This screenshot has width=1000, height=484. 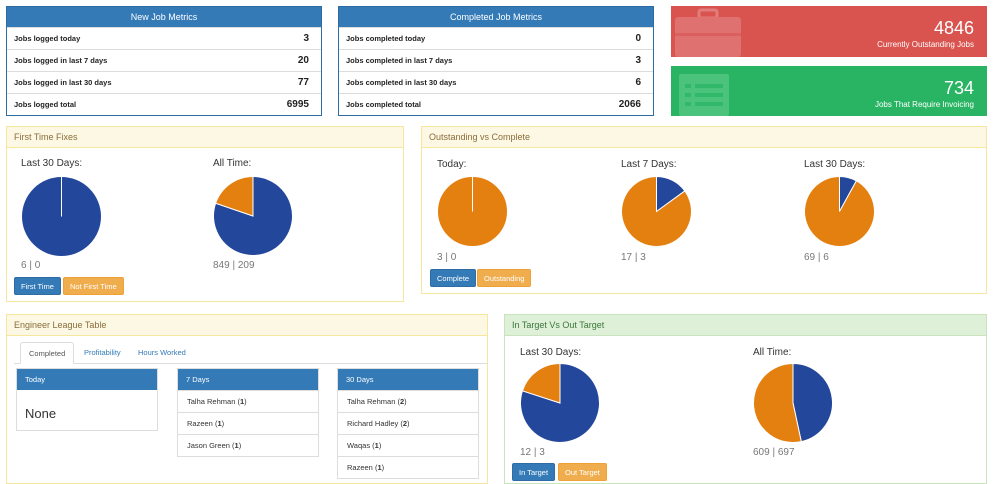 I want to click on pie-slice-primary, so click(x=812, y=403).